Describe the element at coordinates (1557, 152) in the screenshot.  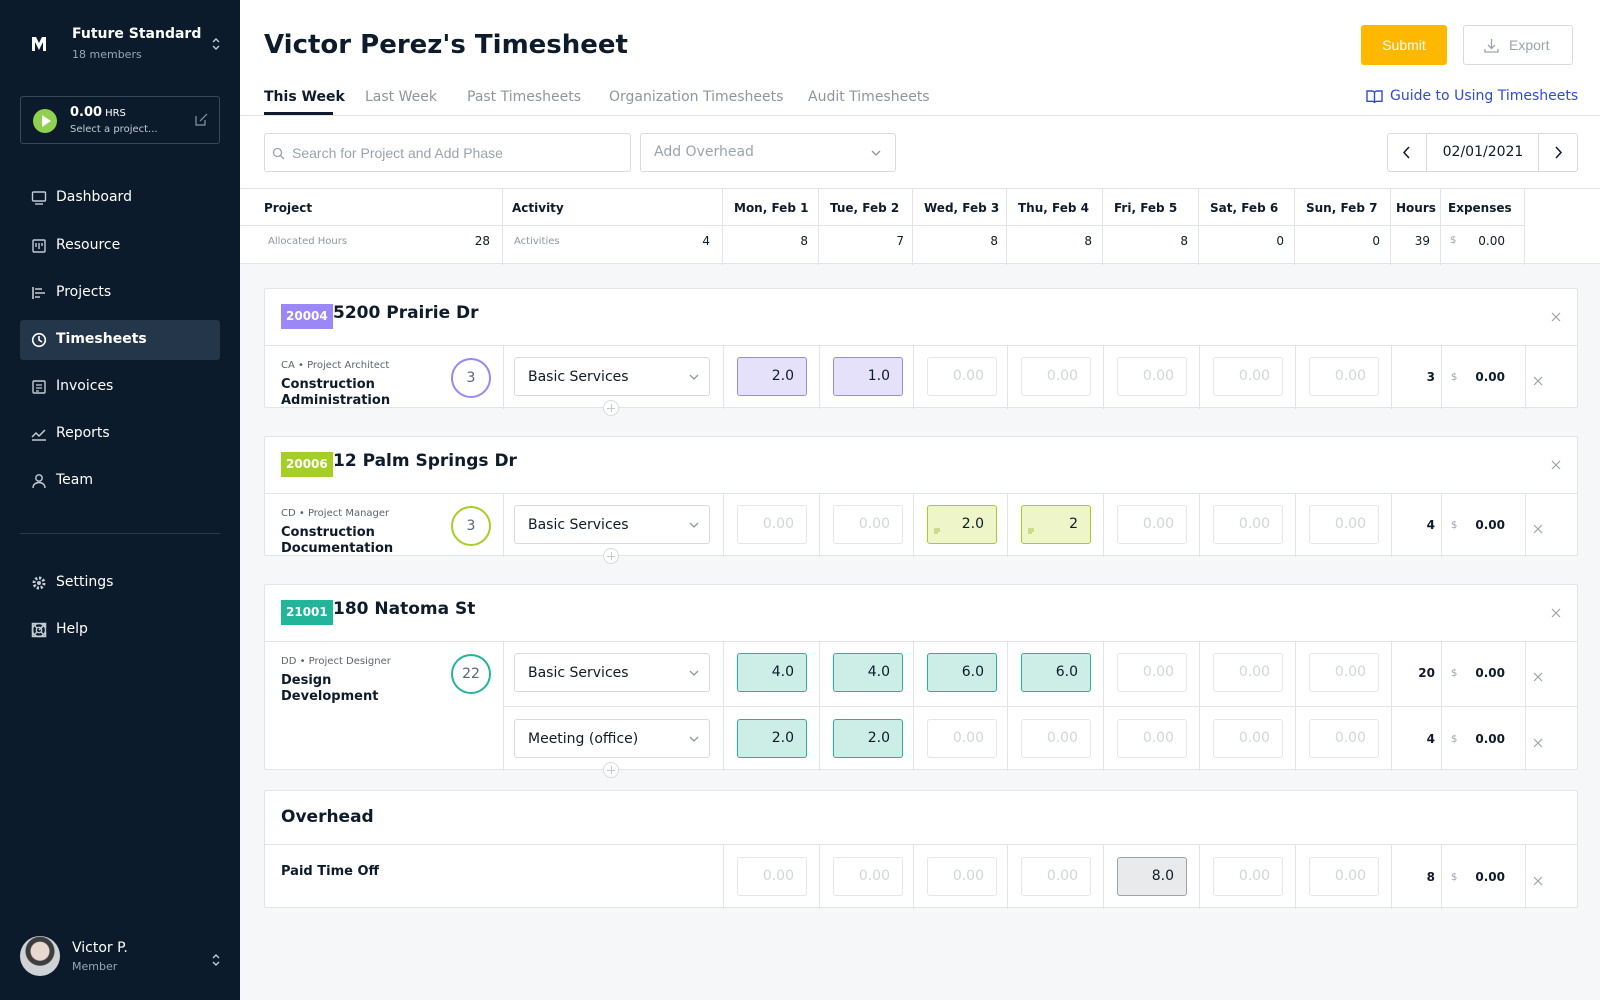
I see `next-week-button` at that location.